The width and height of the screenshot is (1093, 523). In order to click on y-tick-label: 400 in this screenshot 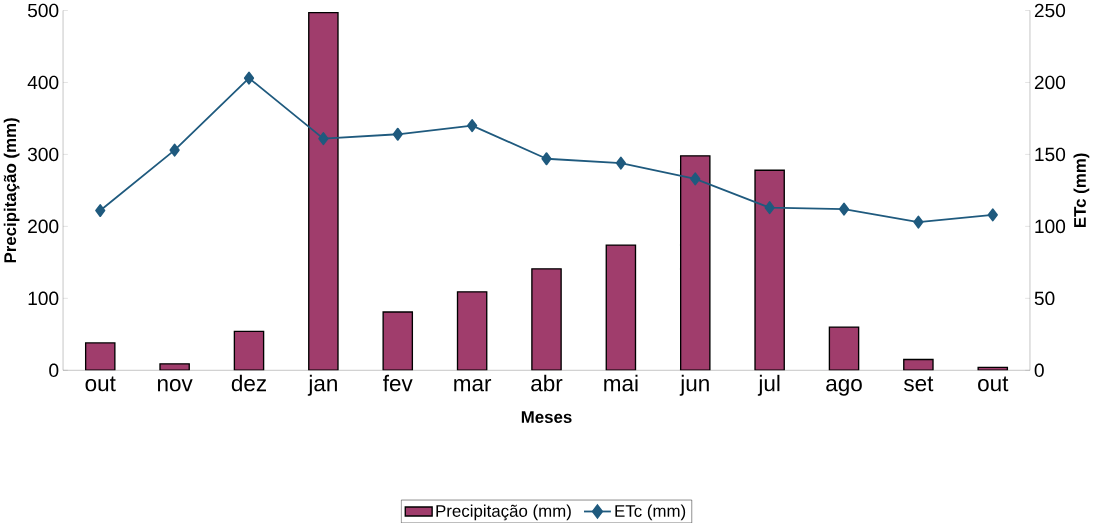, I will do `click(43, 82)`.